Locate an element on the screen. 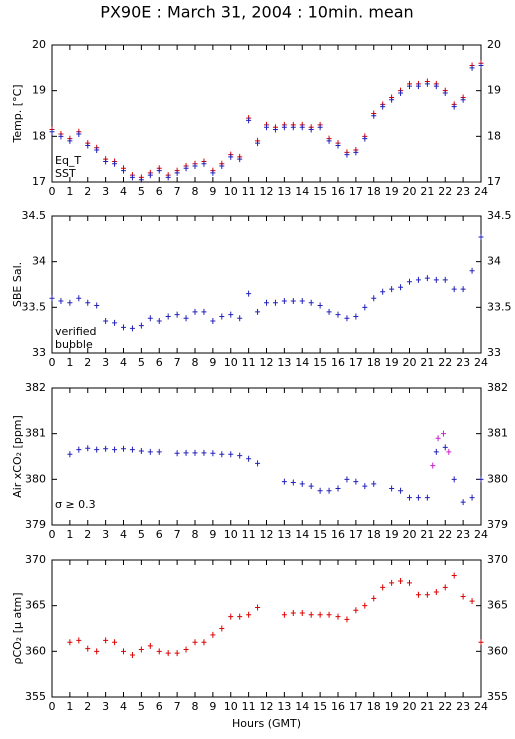  y-tick-label: 380 is located at coordinates (35, 478).